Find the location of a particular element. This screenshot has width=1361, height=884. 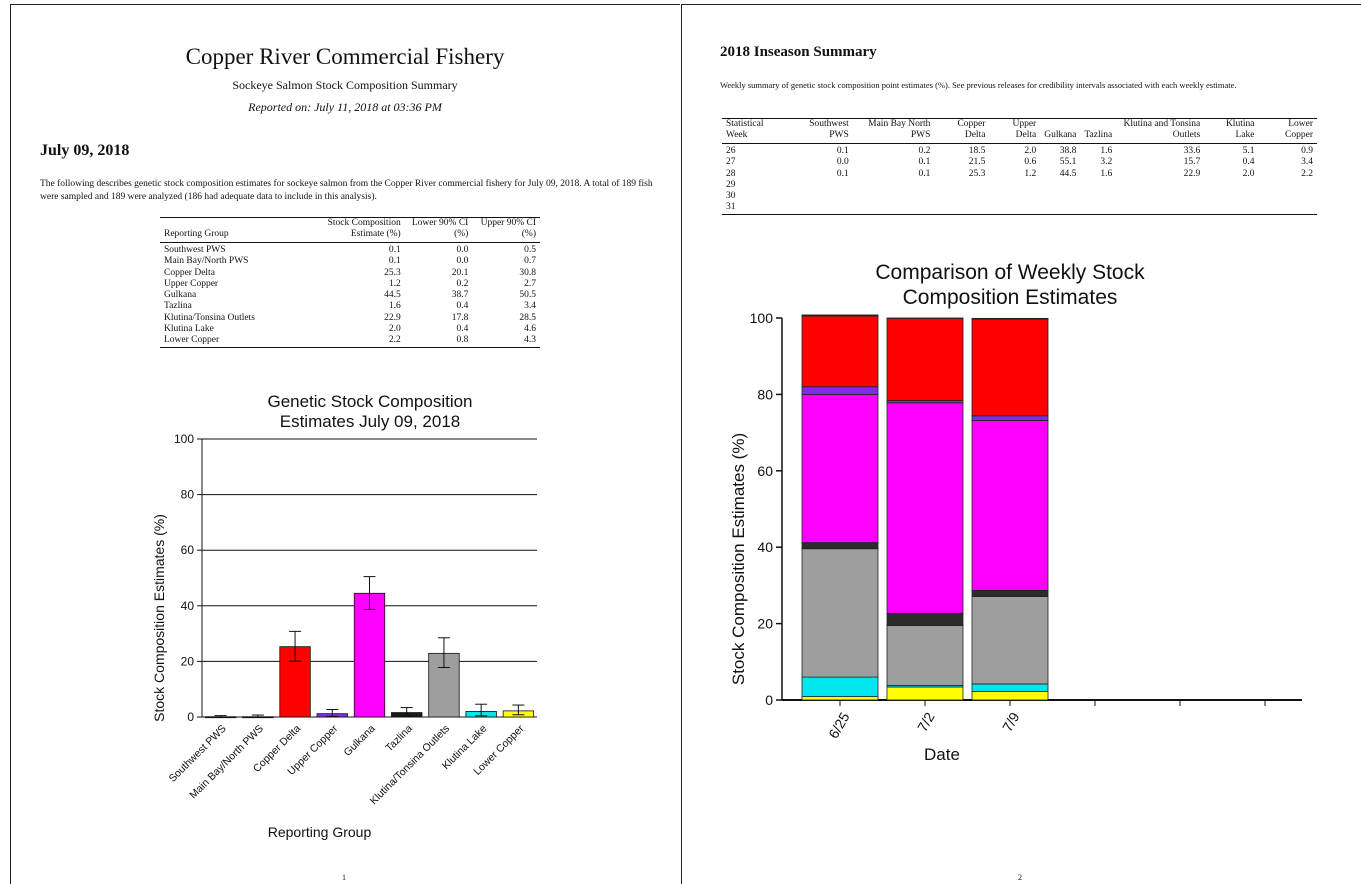

table-cell: 29 is located at coordinates (731, 184).